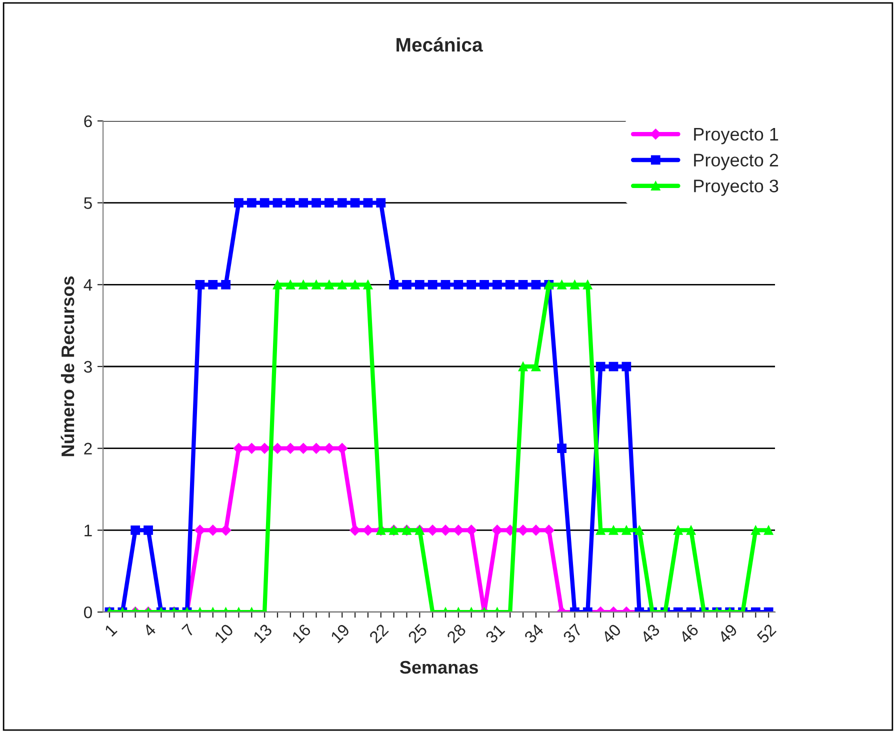 The width and height of the screenshot is (896, 733). Describe the element at coordinates (456, 633) in the screenshot. I see `x-tick-label: 28` at that location.